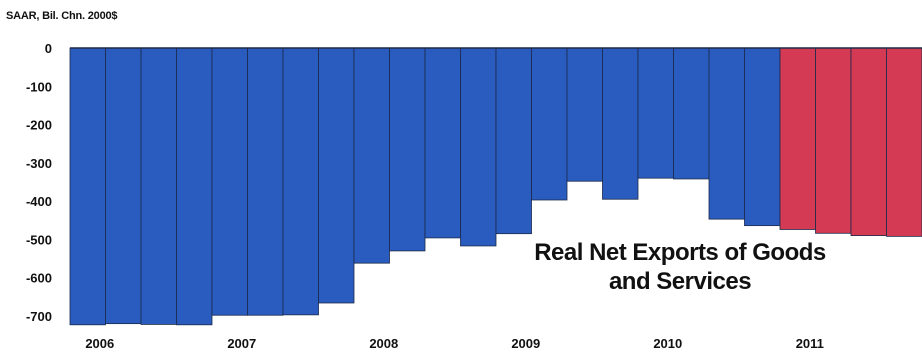  Describe the element at coordinates (123, 186) in the screenshot. I see `bar-2006-q2` at that location.